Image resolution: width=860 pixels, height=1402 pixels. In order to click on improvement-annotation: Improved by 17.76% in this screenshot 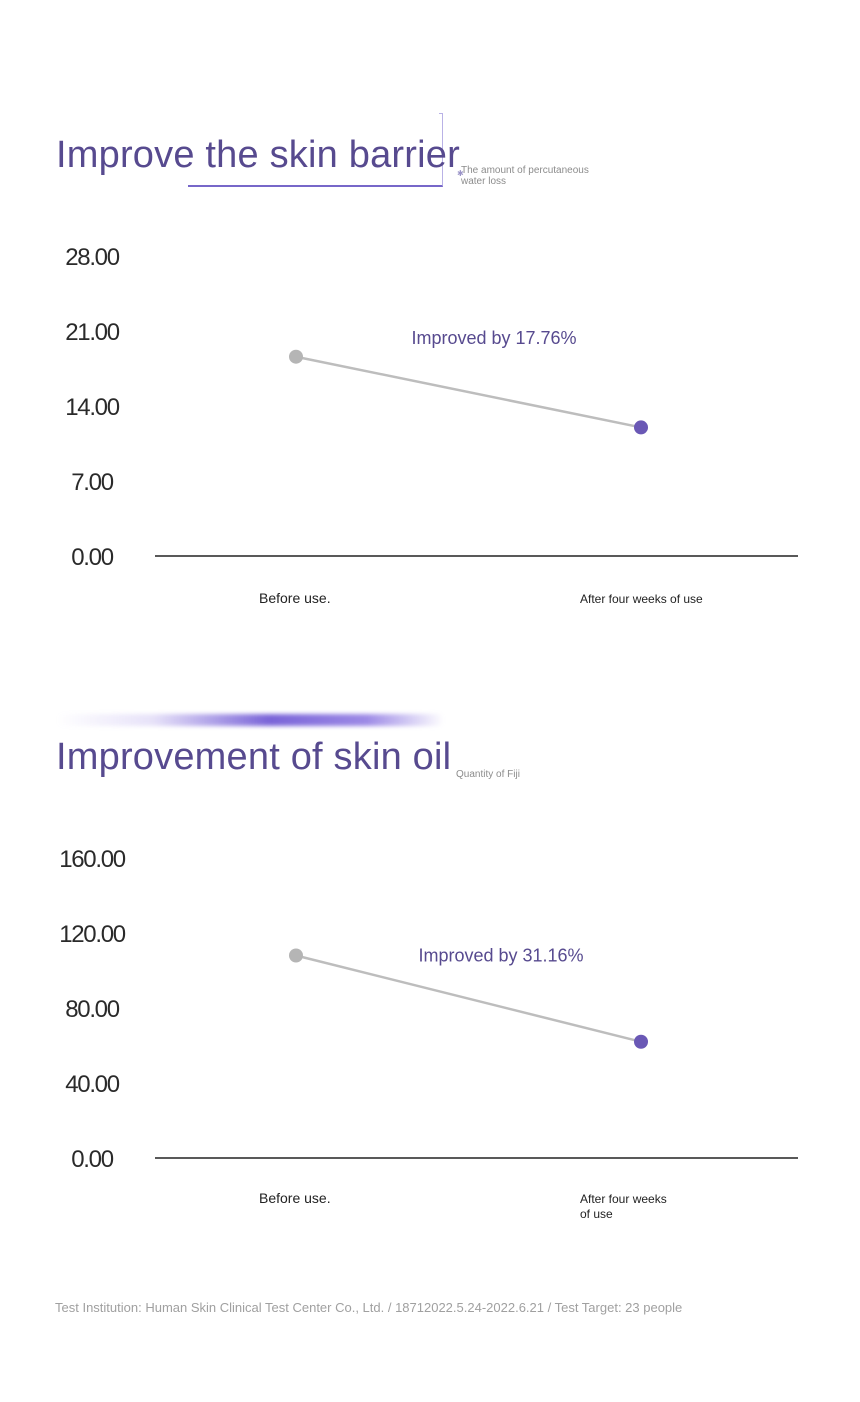, I will do `click(493, 338)`.